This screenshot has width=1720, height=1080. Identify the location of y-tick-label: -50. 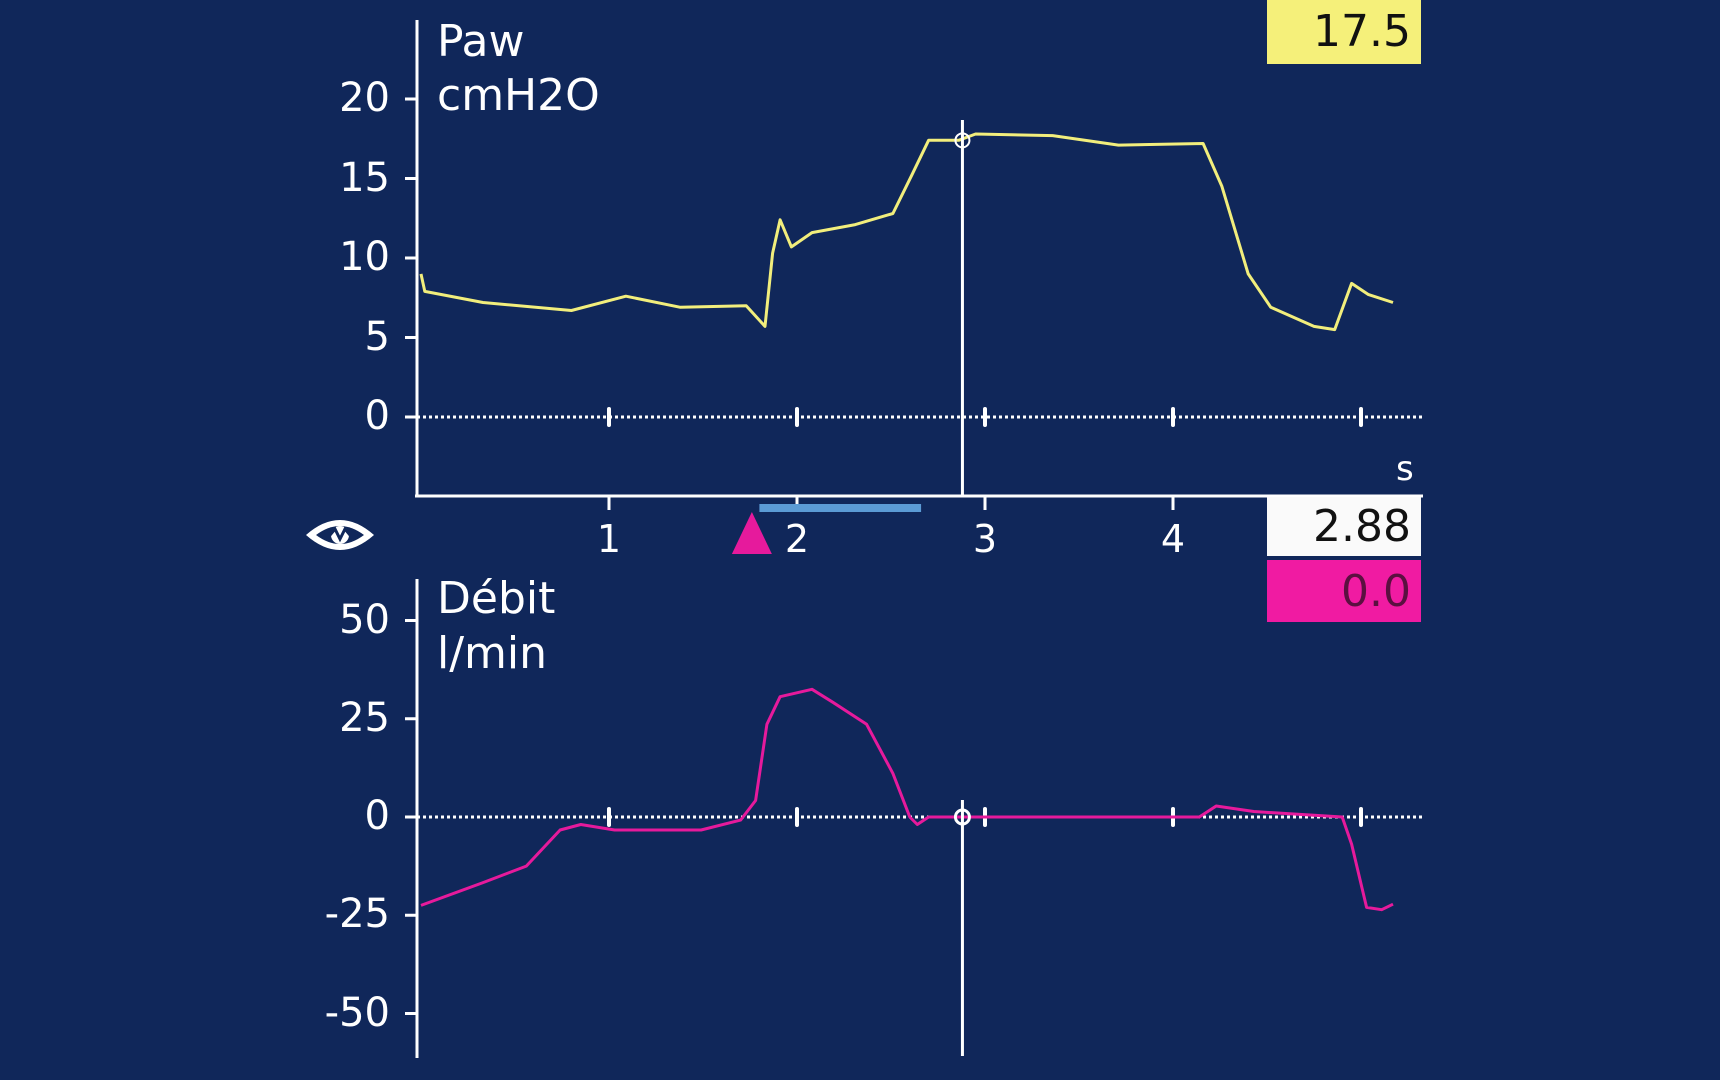
(357, 1012).